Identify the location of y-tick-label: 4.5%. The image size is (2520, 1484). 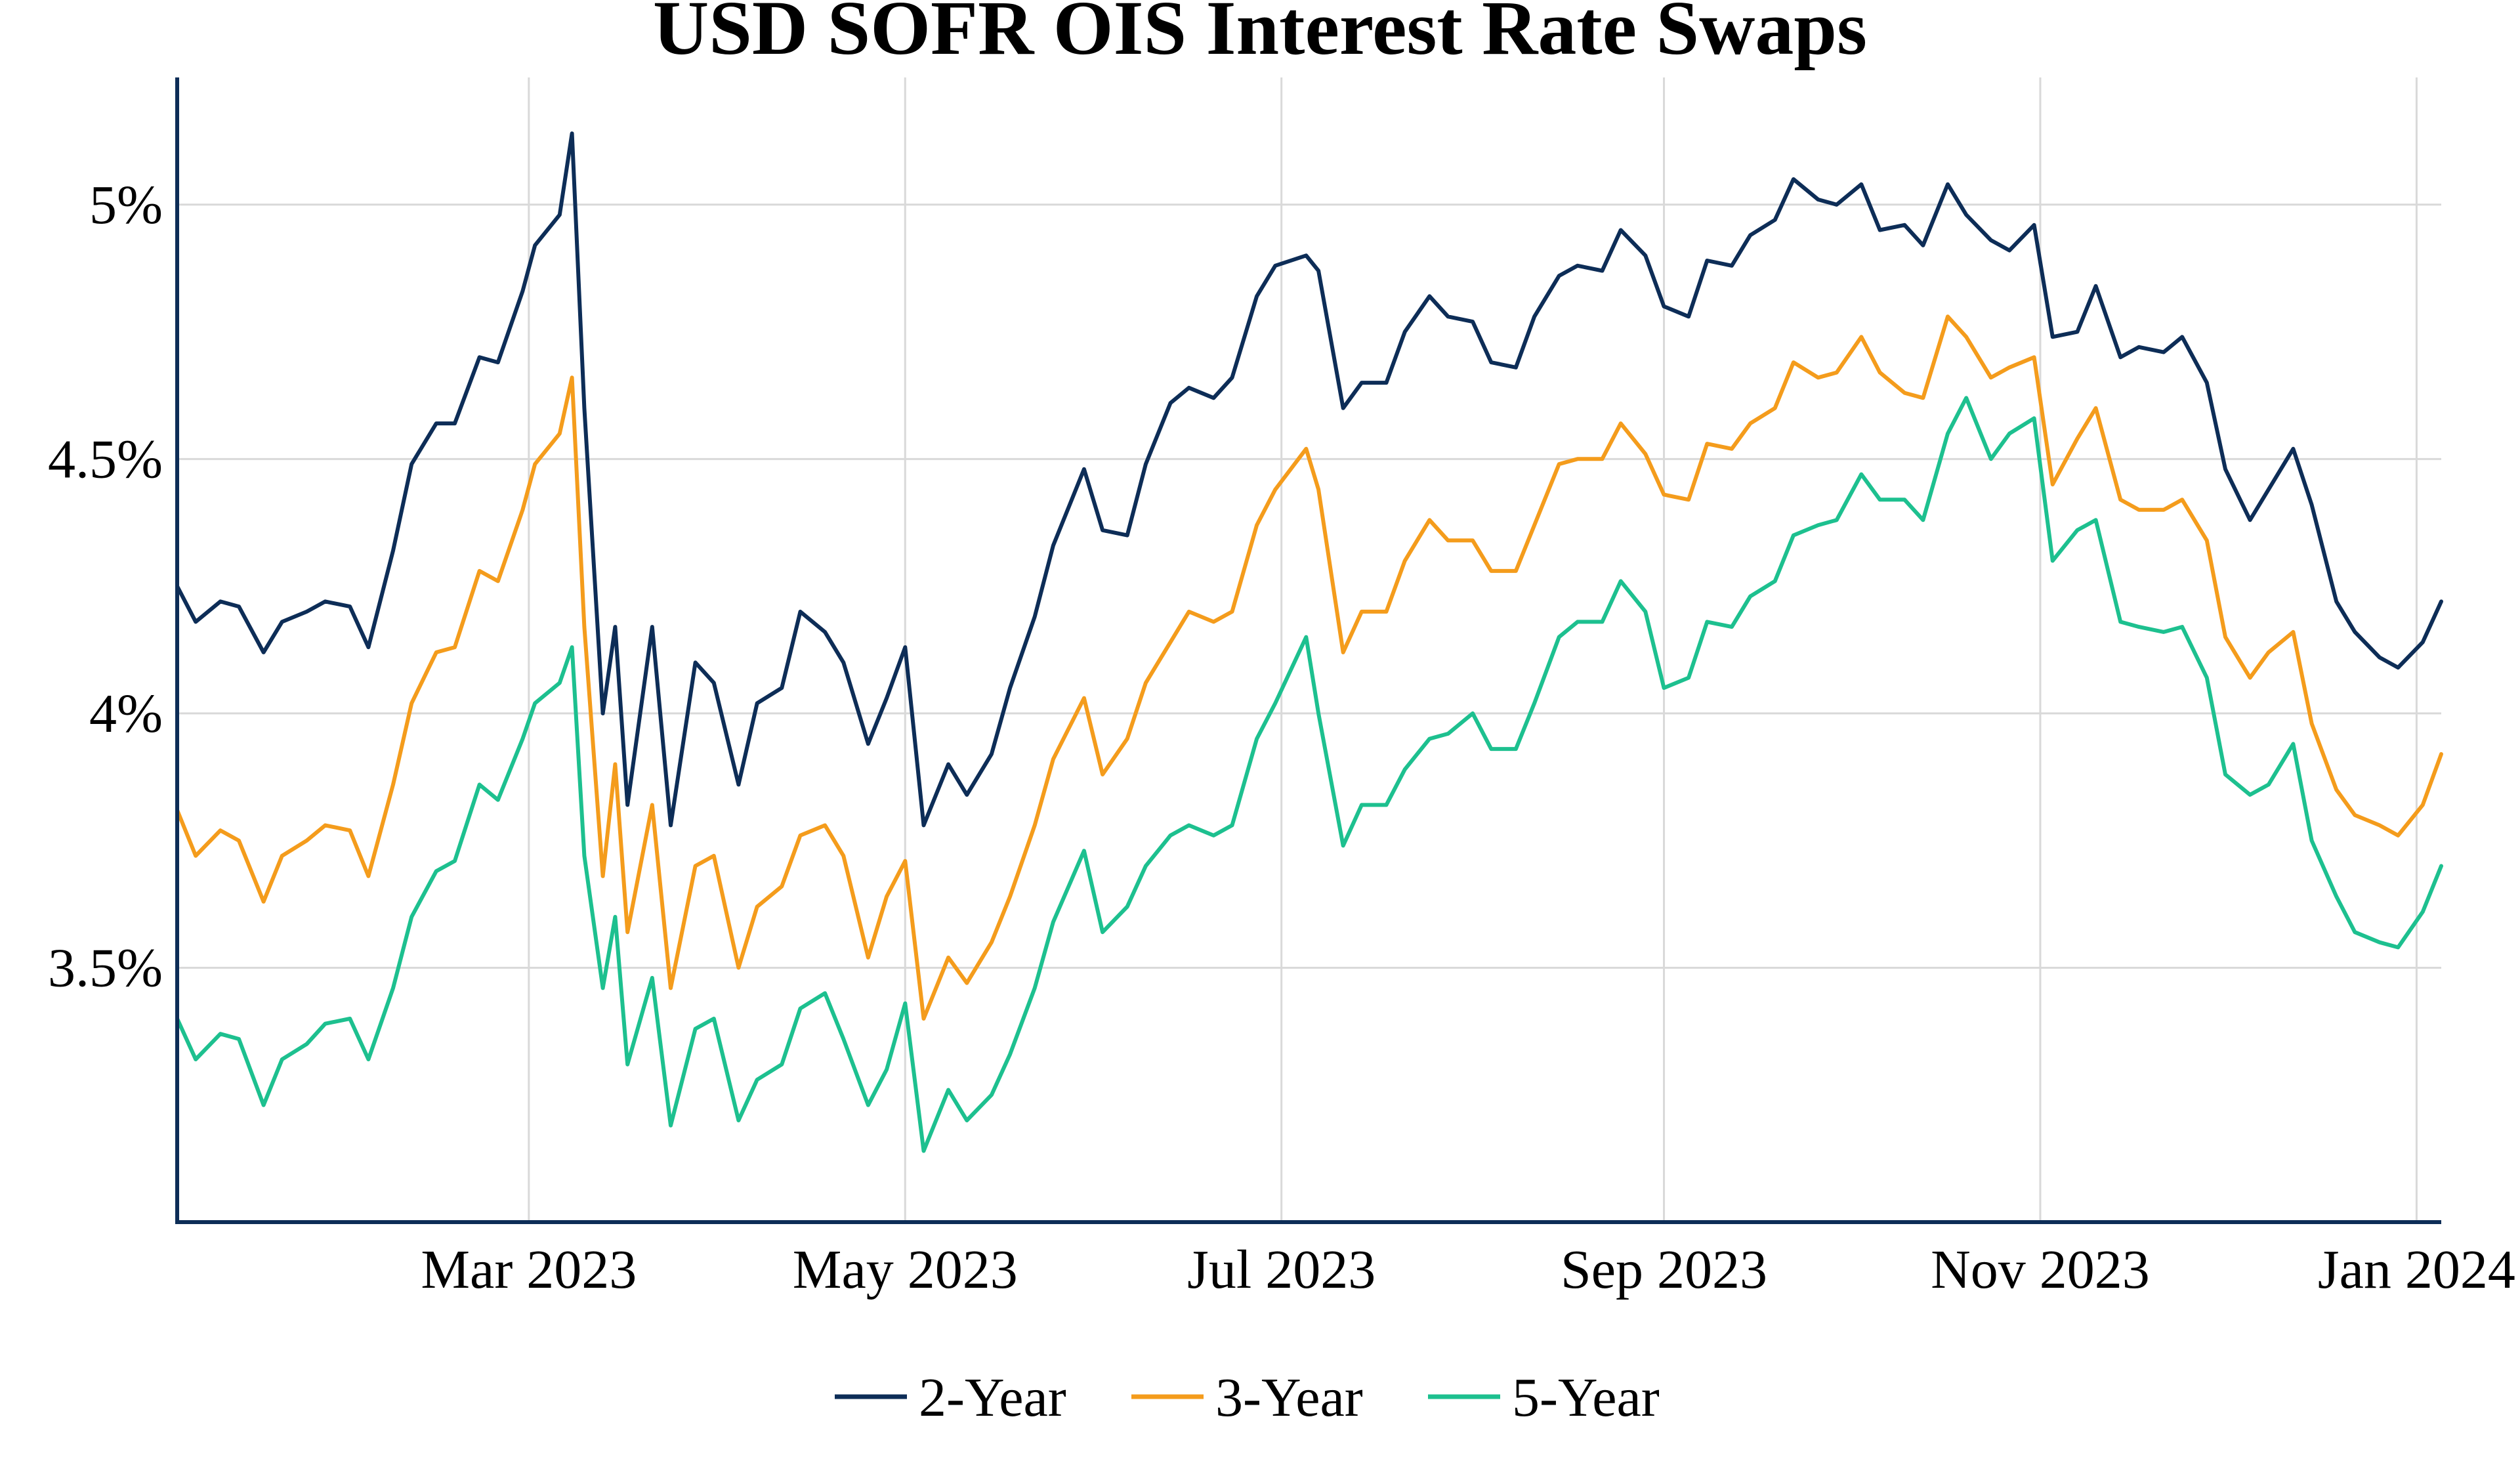
(105, 459).